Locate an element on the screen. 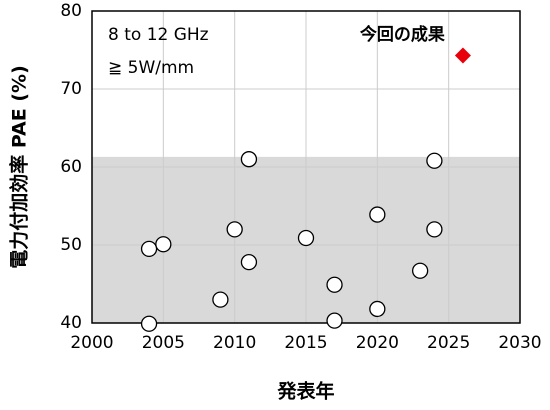 The width and height of the screenshot is (550, 410). annotation: ≧ 5W/mm is located at coordinates (151, 68).